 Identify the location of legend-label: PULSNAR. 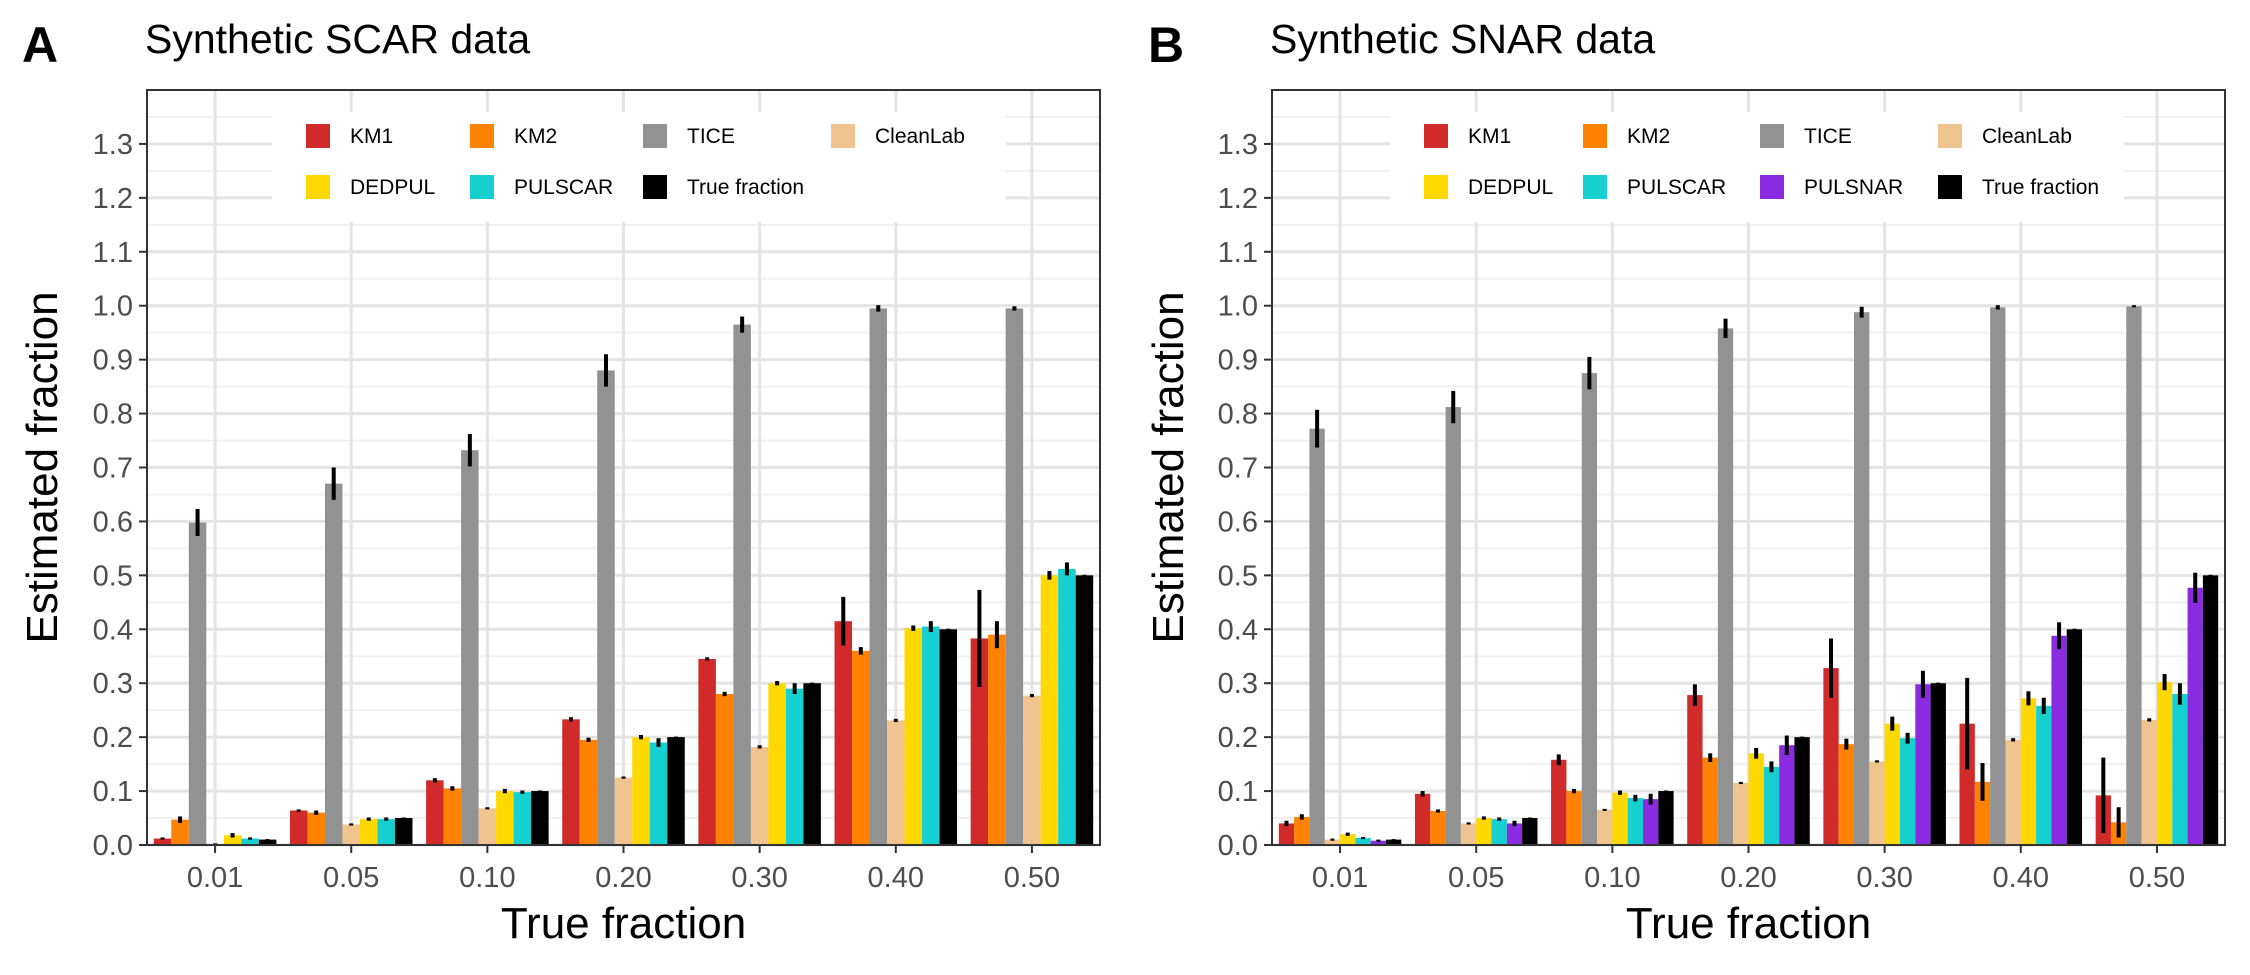
(1853, 187).